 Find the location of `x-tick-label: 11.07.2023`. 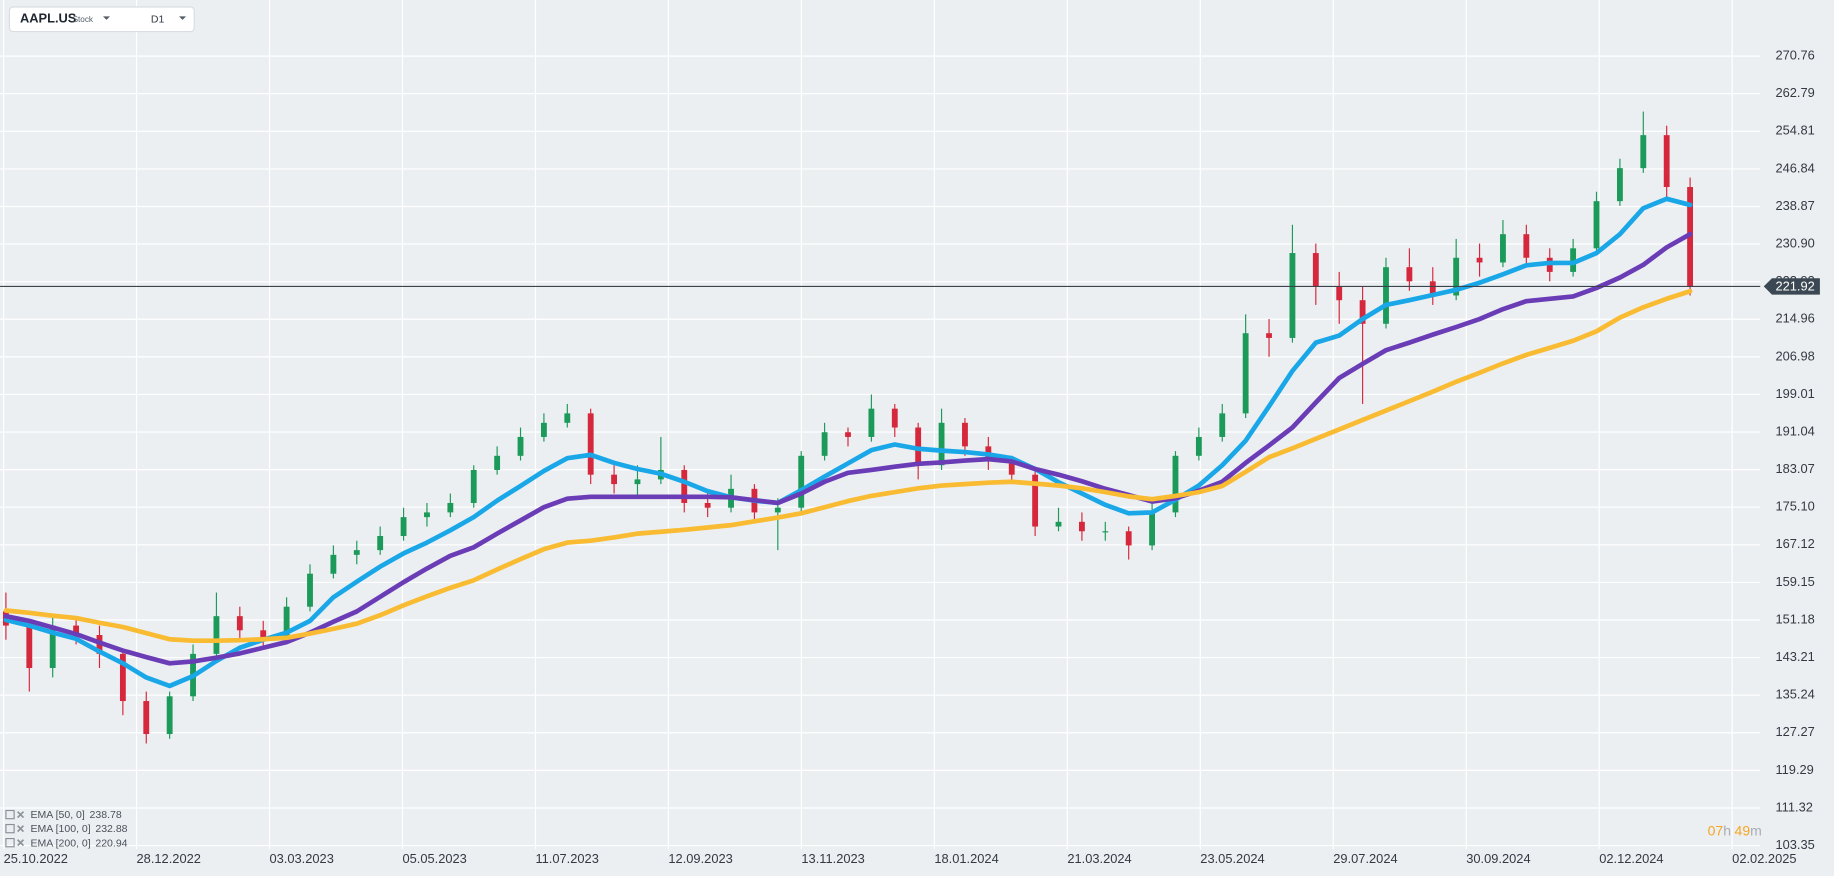

x-tick-label: 11.07.2023 is located at coordinates (566, 858).